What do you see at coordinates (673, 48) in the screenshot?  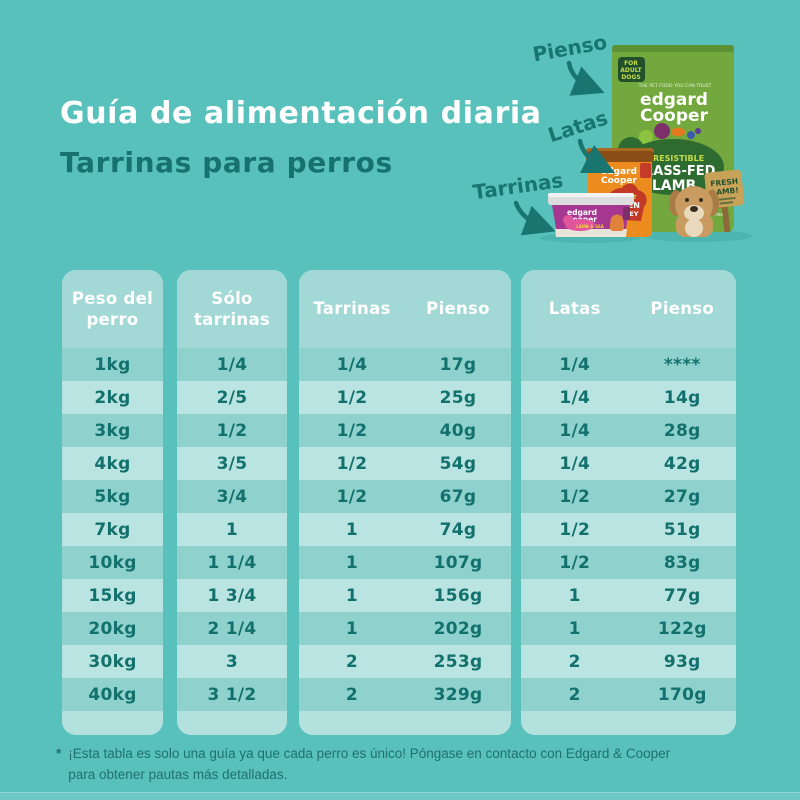 I see `bag-crimp` at bounding box center [673, 48].